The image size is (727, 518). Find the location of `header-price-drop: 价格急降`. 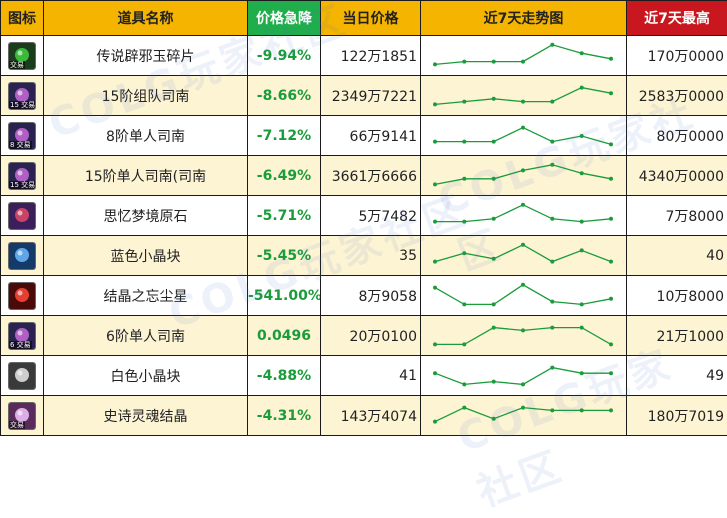

header-price-drop: 价格急降 is located at coordinates (284, 18).